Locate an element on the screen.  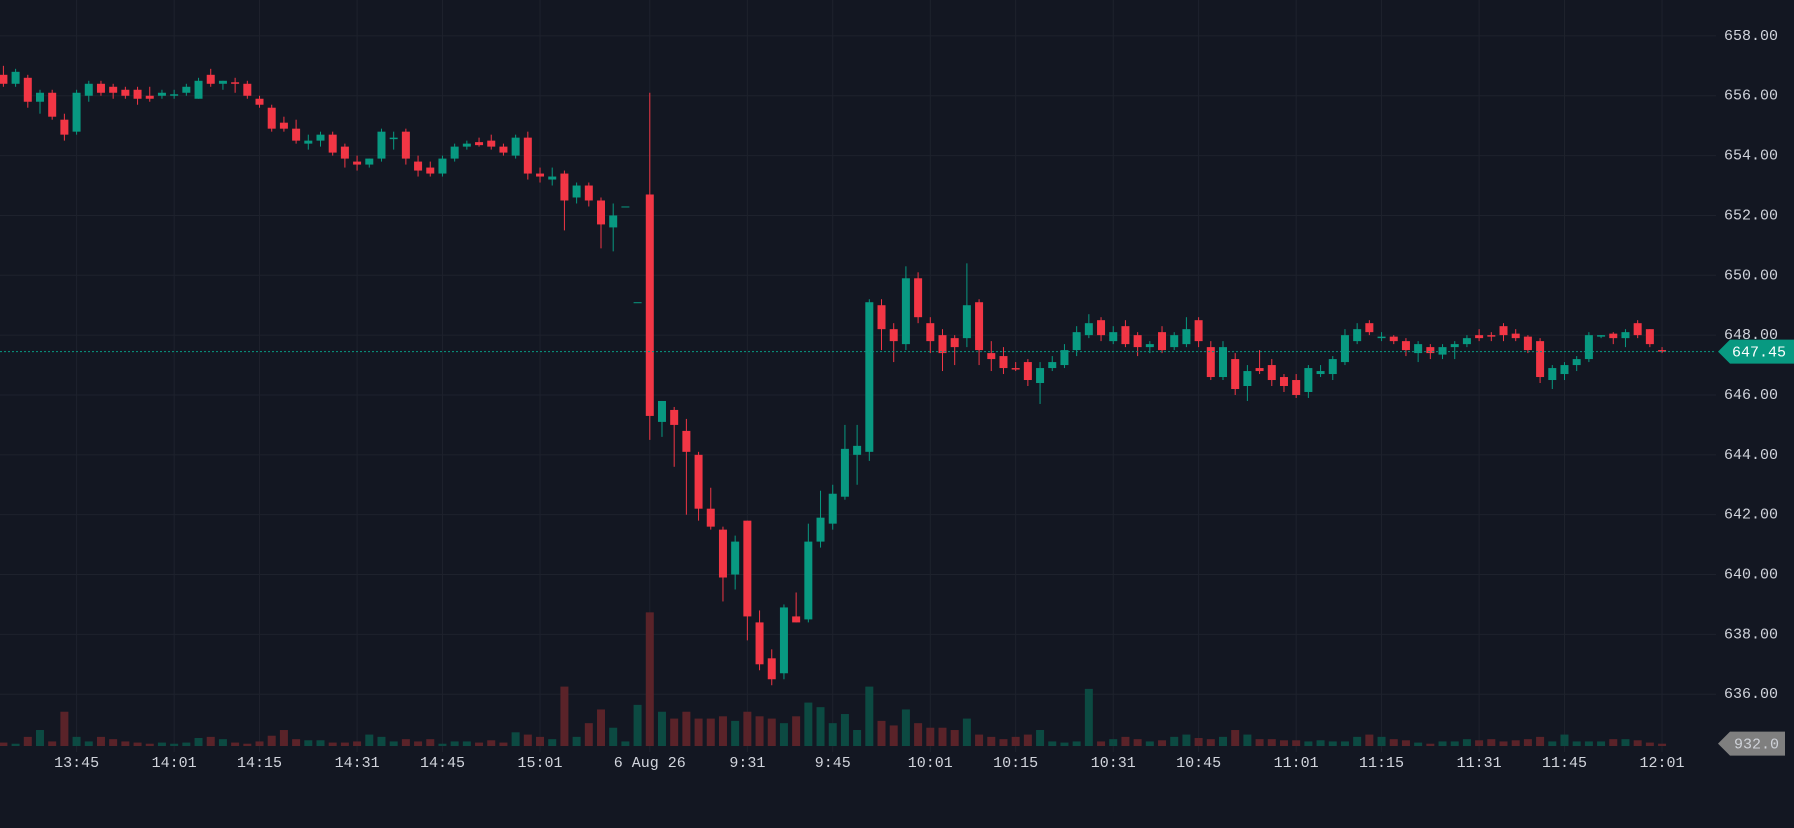
y-tick-label: 646.00 is located at coordinates (1751, 395).